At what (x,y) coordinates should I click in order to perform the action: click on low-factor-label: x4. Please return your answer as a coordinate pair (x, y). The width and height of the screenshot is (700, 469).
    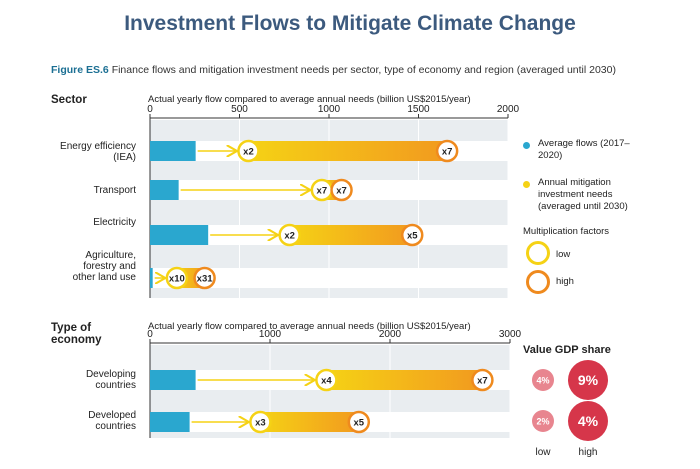
    Looking at the image, I should click on (326, 381).